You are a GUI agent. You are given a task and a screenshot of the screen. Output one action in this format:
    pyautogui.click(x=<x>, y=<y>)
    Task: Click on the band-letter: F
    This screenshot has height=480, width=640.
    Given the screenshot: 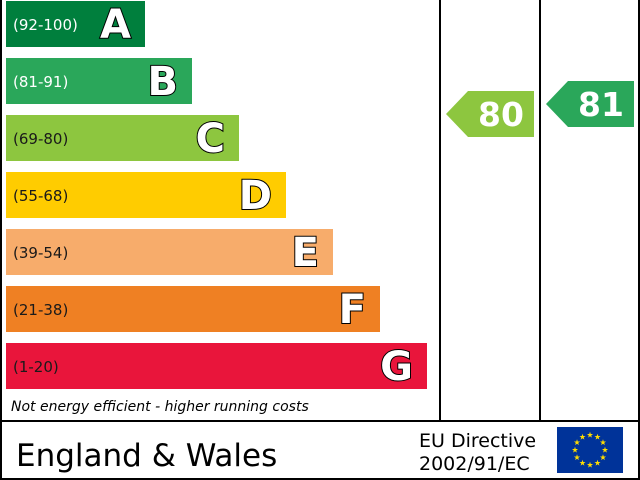 What is the action you would take?
    pyautogui.click(x=352, y=310)
    